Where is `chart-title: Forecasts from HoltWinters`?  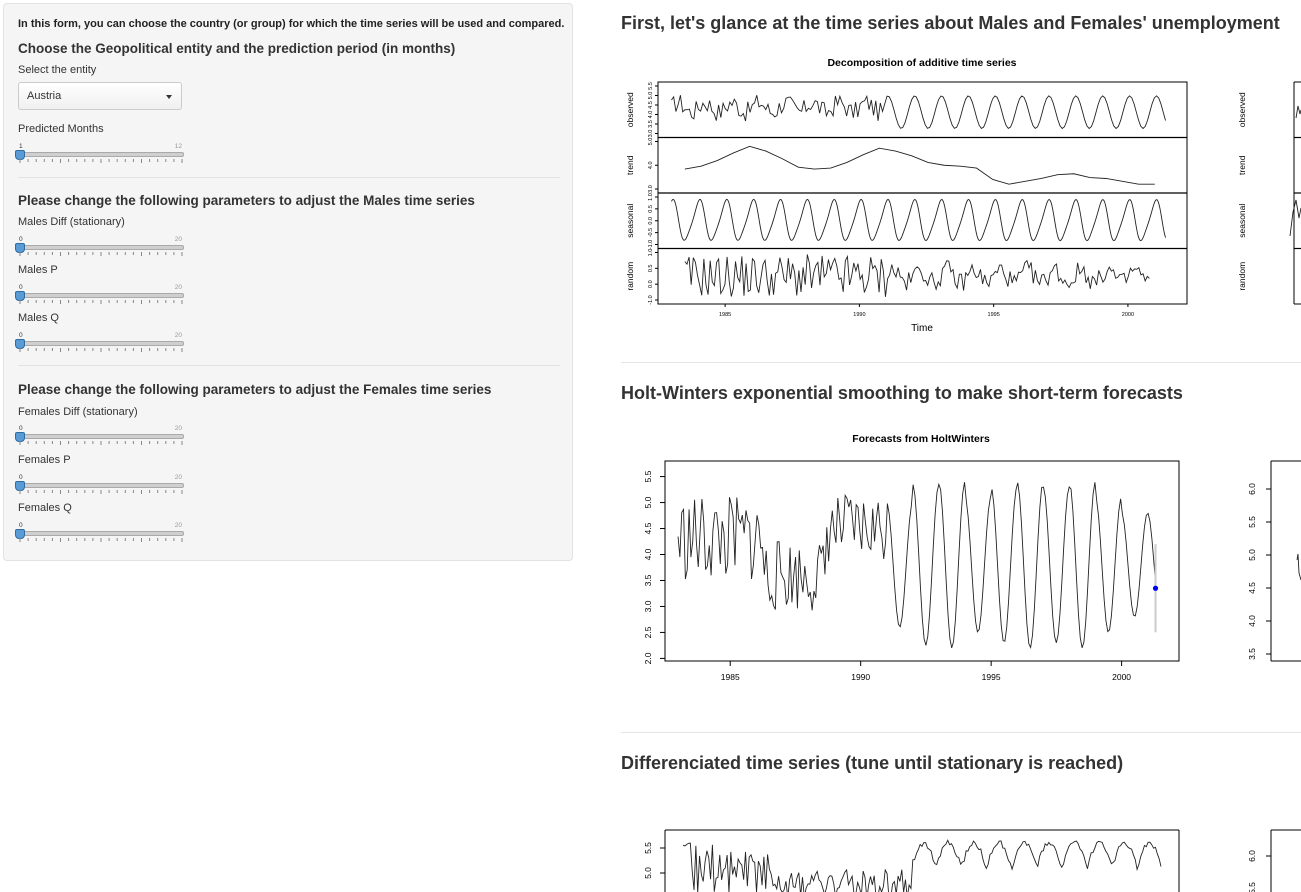 chart-title: Forecasts from HoltWinters is located at coordinates (921, 439).